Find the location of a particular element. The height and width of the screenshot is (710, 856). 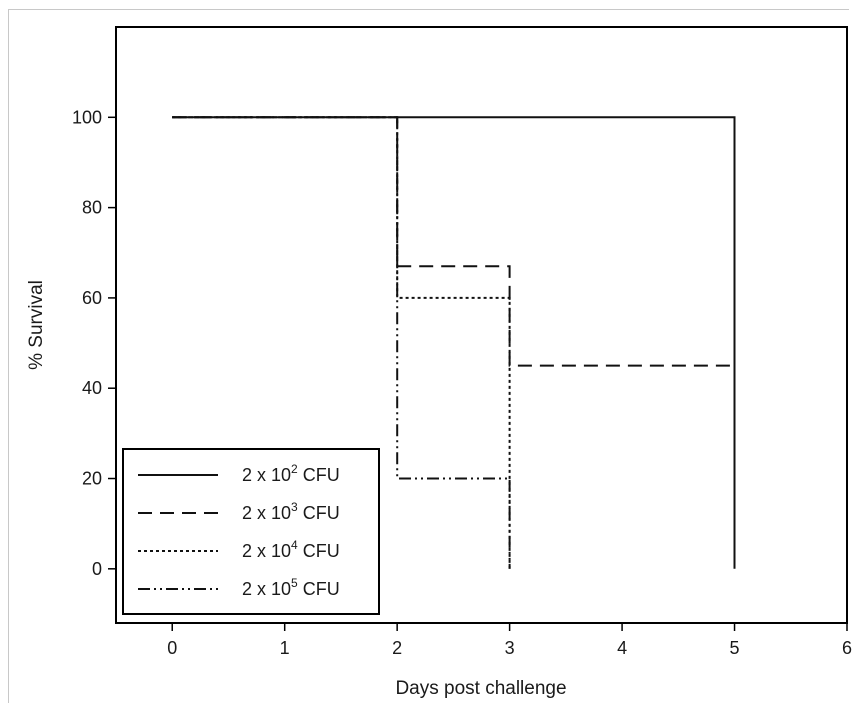

y-tick-label: 100 is located at coordinates (87, 117).